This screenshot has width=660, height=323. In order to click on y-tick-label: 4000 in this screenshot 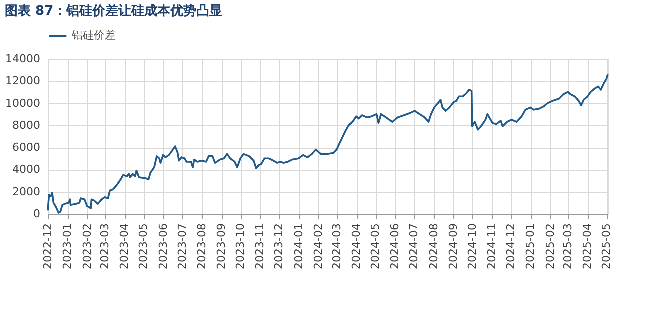, I will do `click(26, 169)`.